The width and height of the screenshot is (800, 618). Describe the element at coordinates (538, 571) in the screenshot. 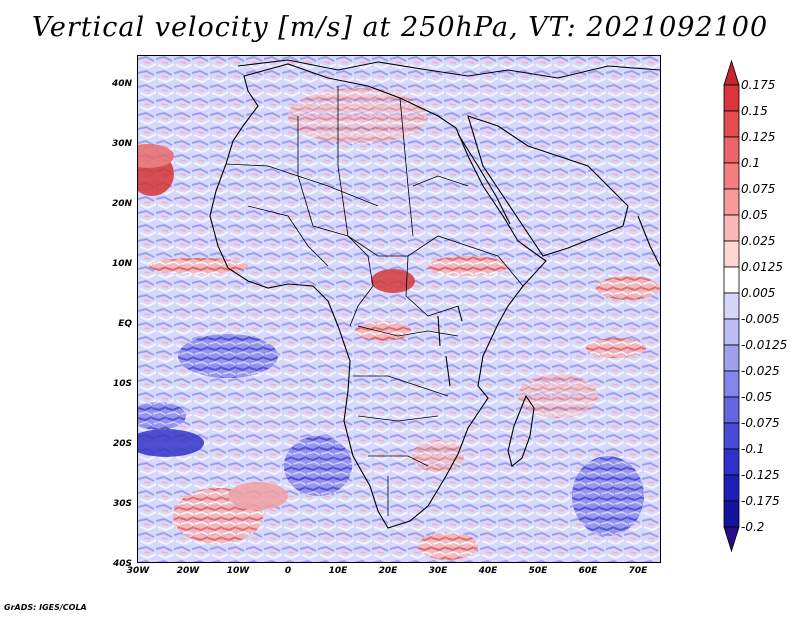

I see `lon-label-50e: 50E` at that location.